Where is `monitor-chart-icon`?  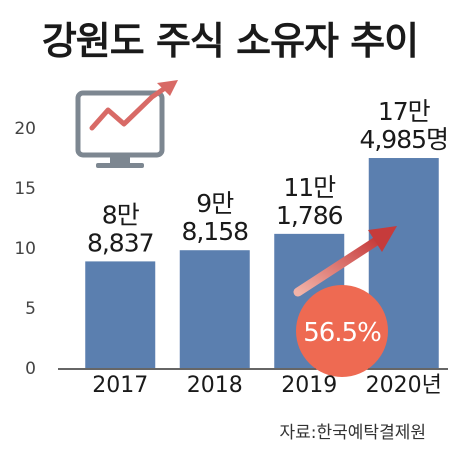
monitor-chart-icon is located at coordinates (126, 124).